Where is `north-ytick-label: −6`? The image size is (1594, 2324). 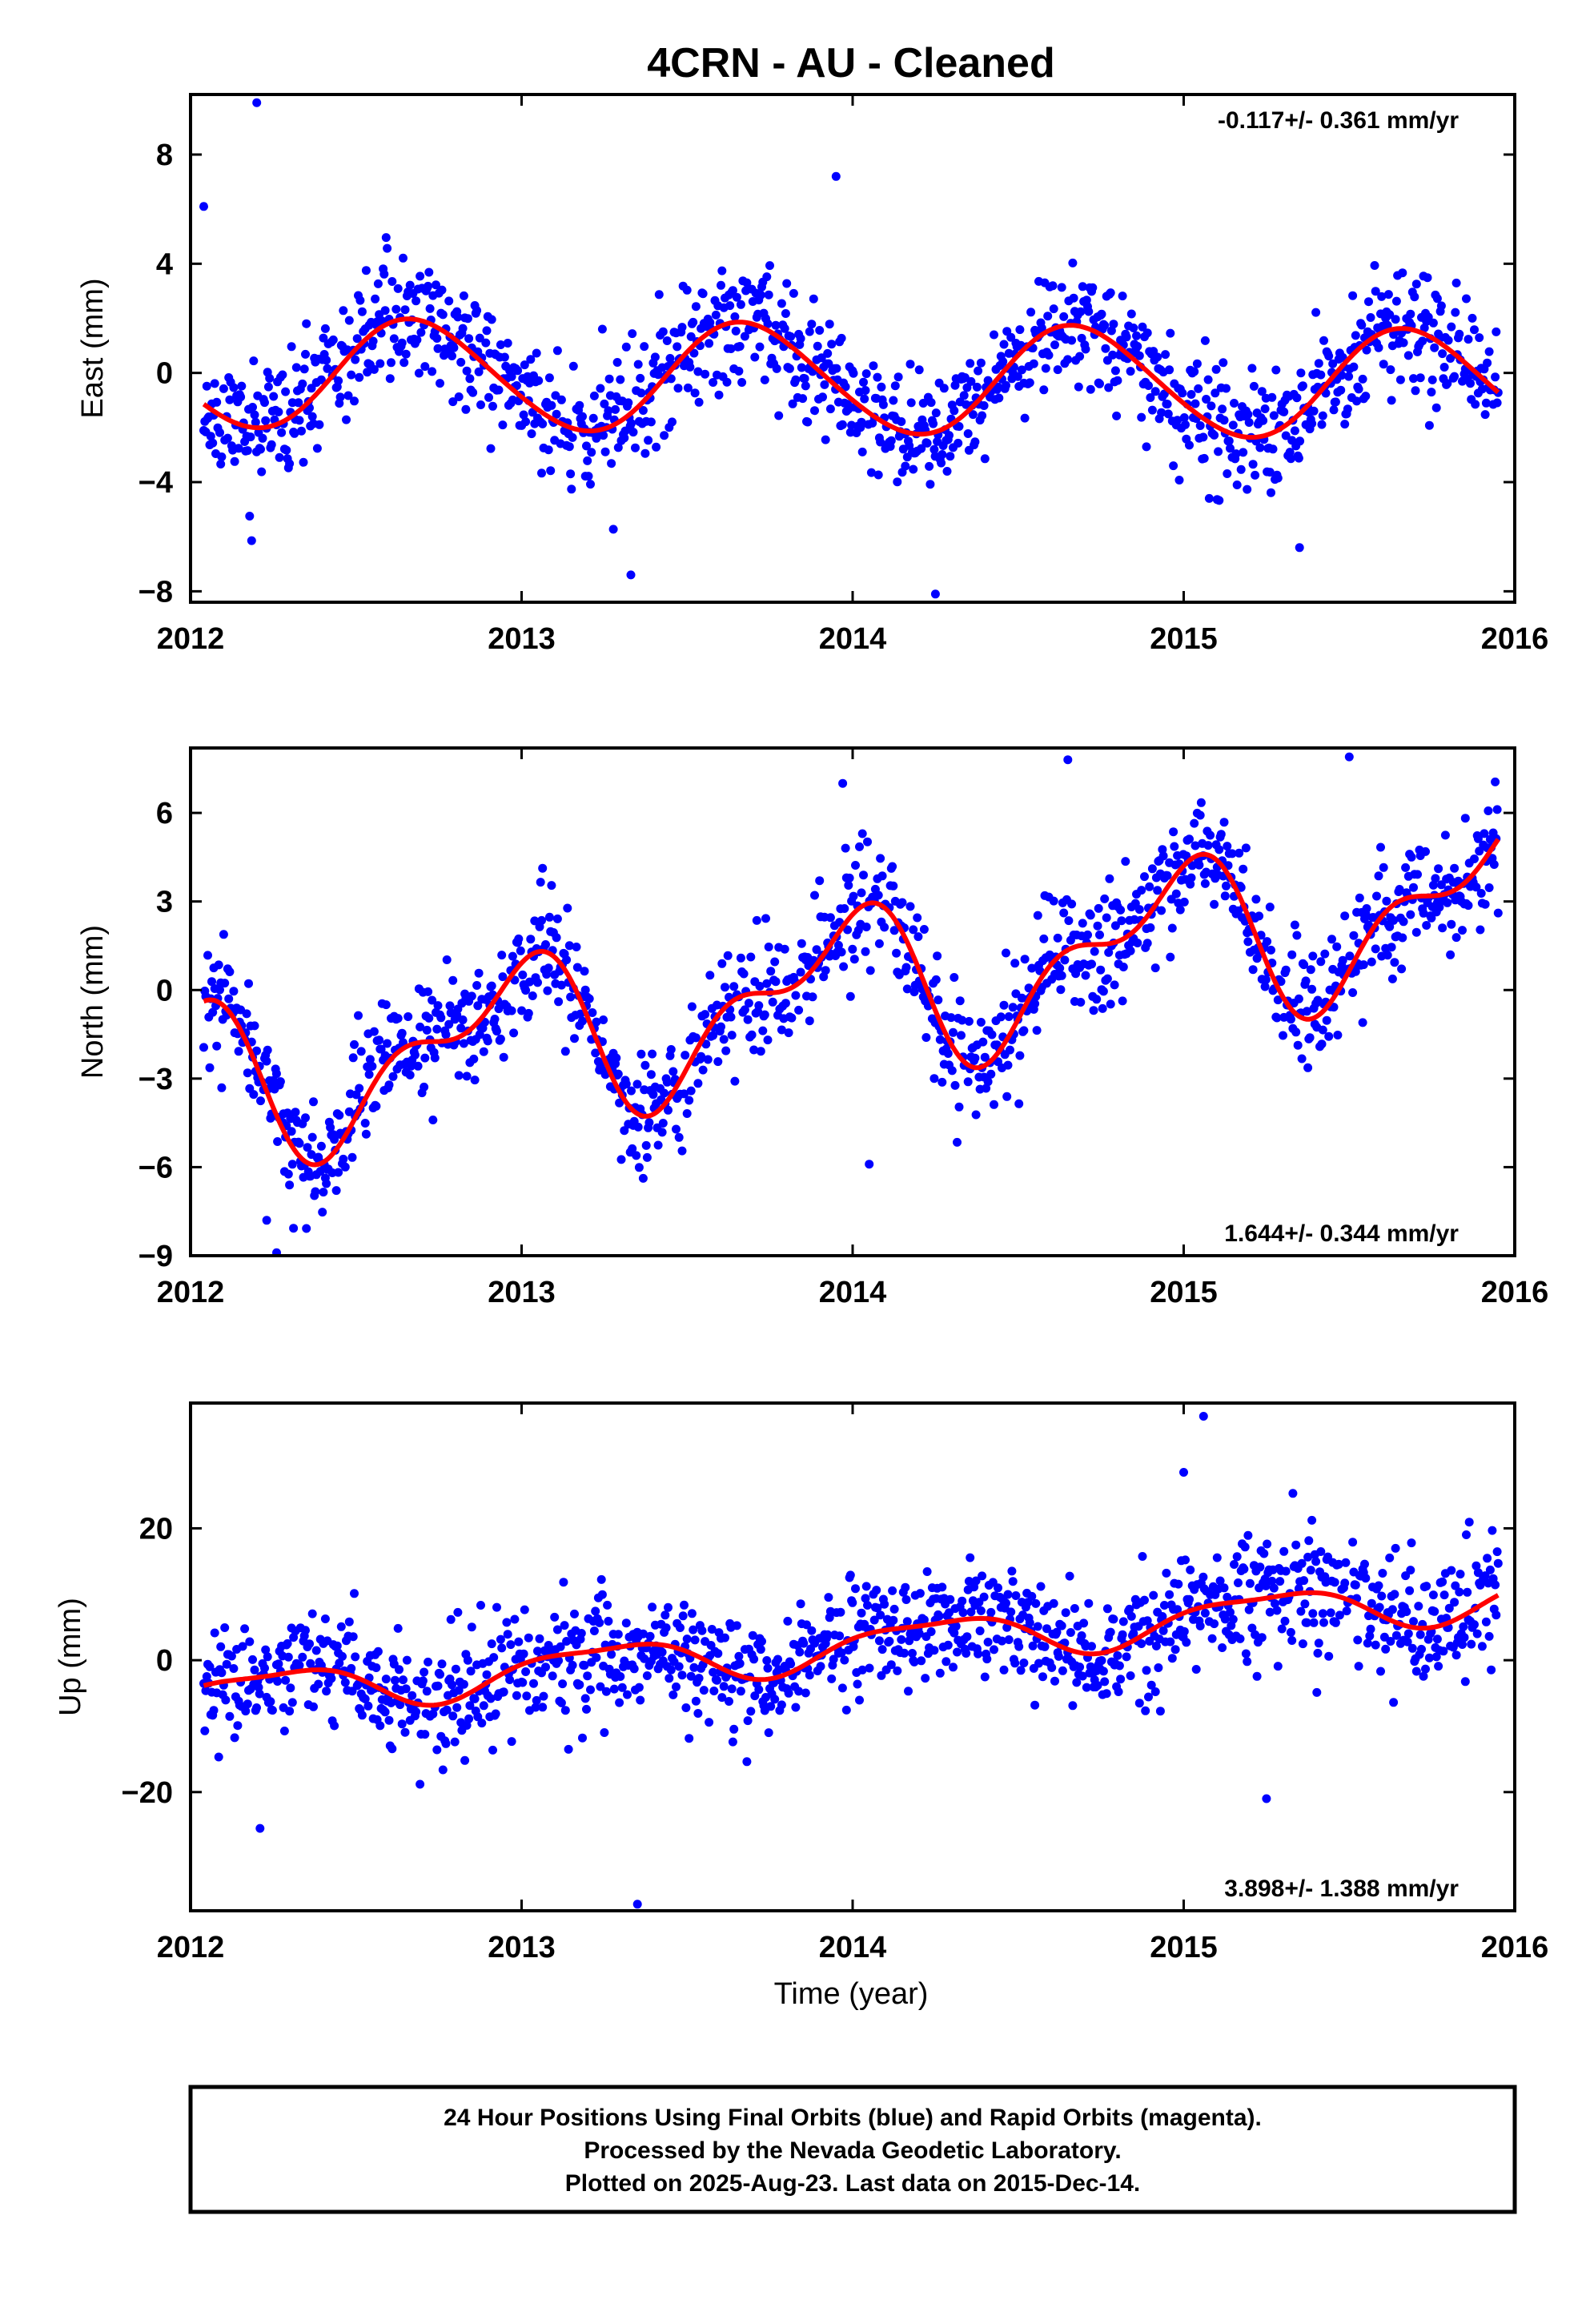 north-ytick-label: −6 is located at coordinates (156, 1167).